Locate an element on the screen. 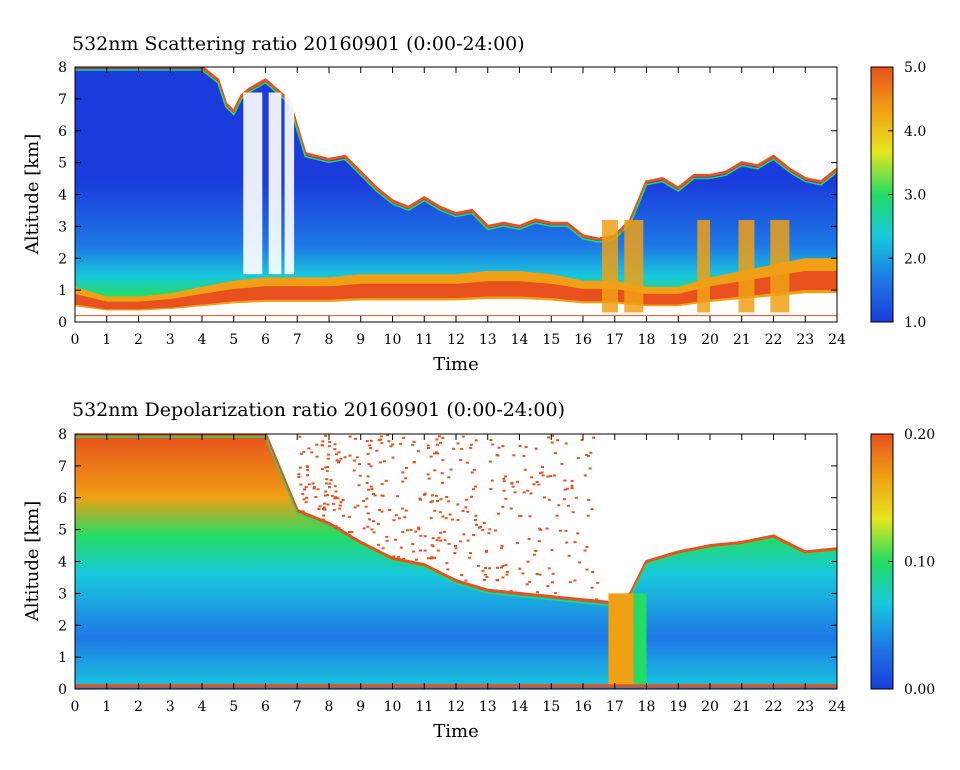 The width and height of the screenshot is (960, 770). x-tick-label: 21 is located at coordinates (742, 340).